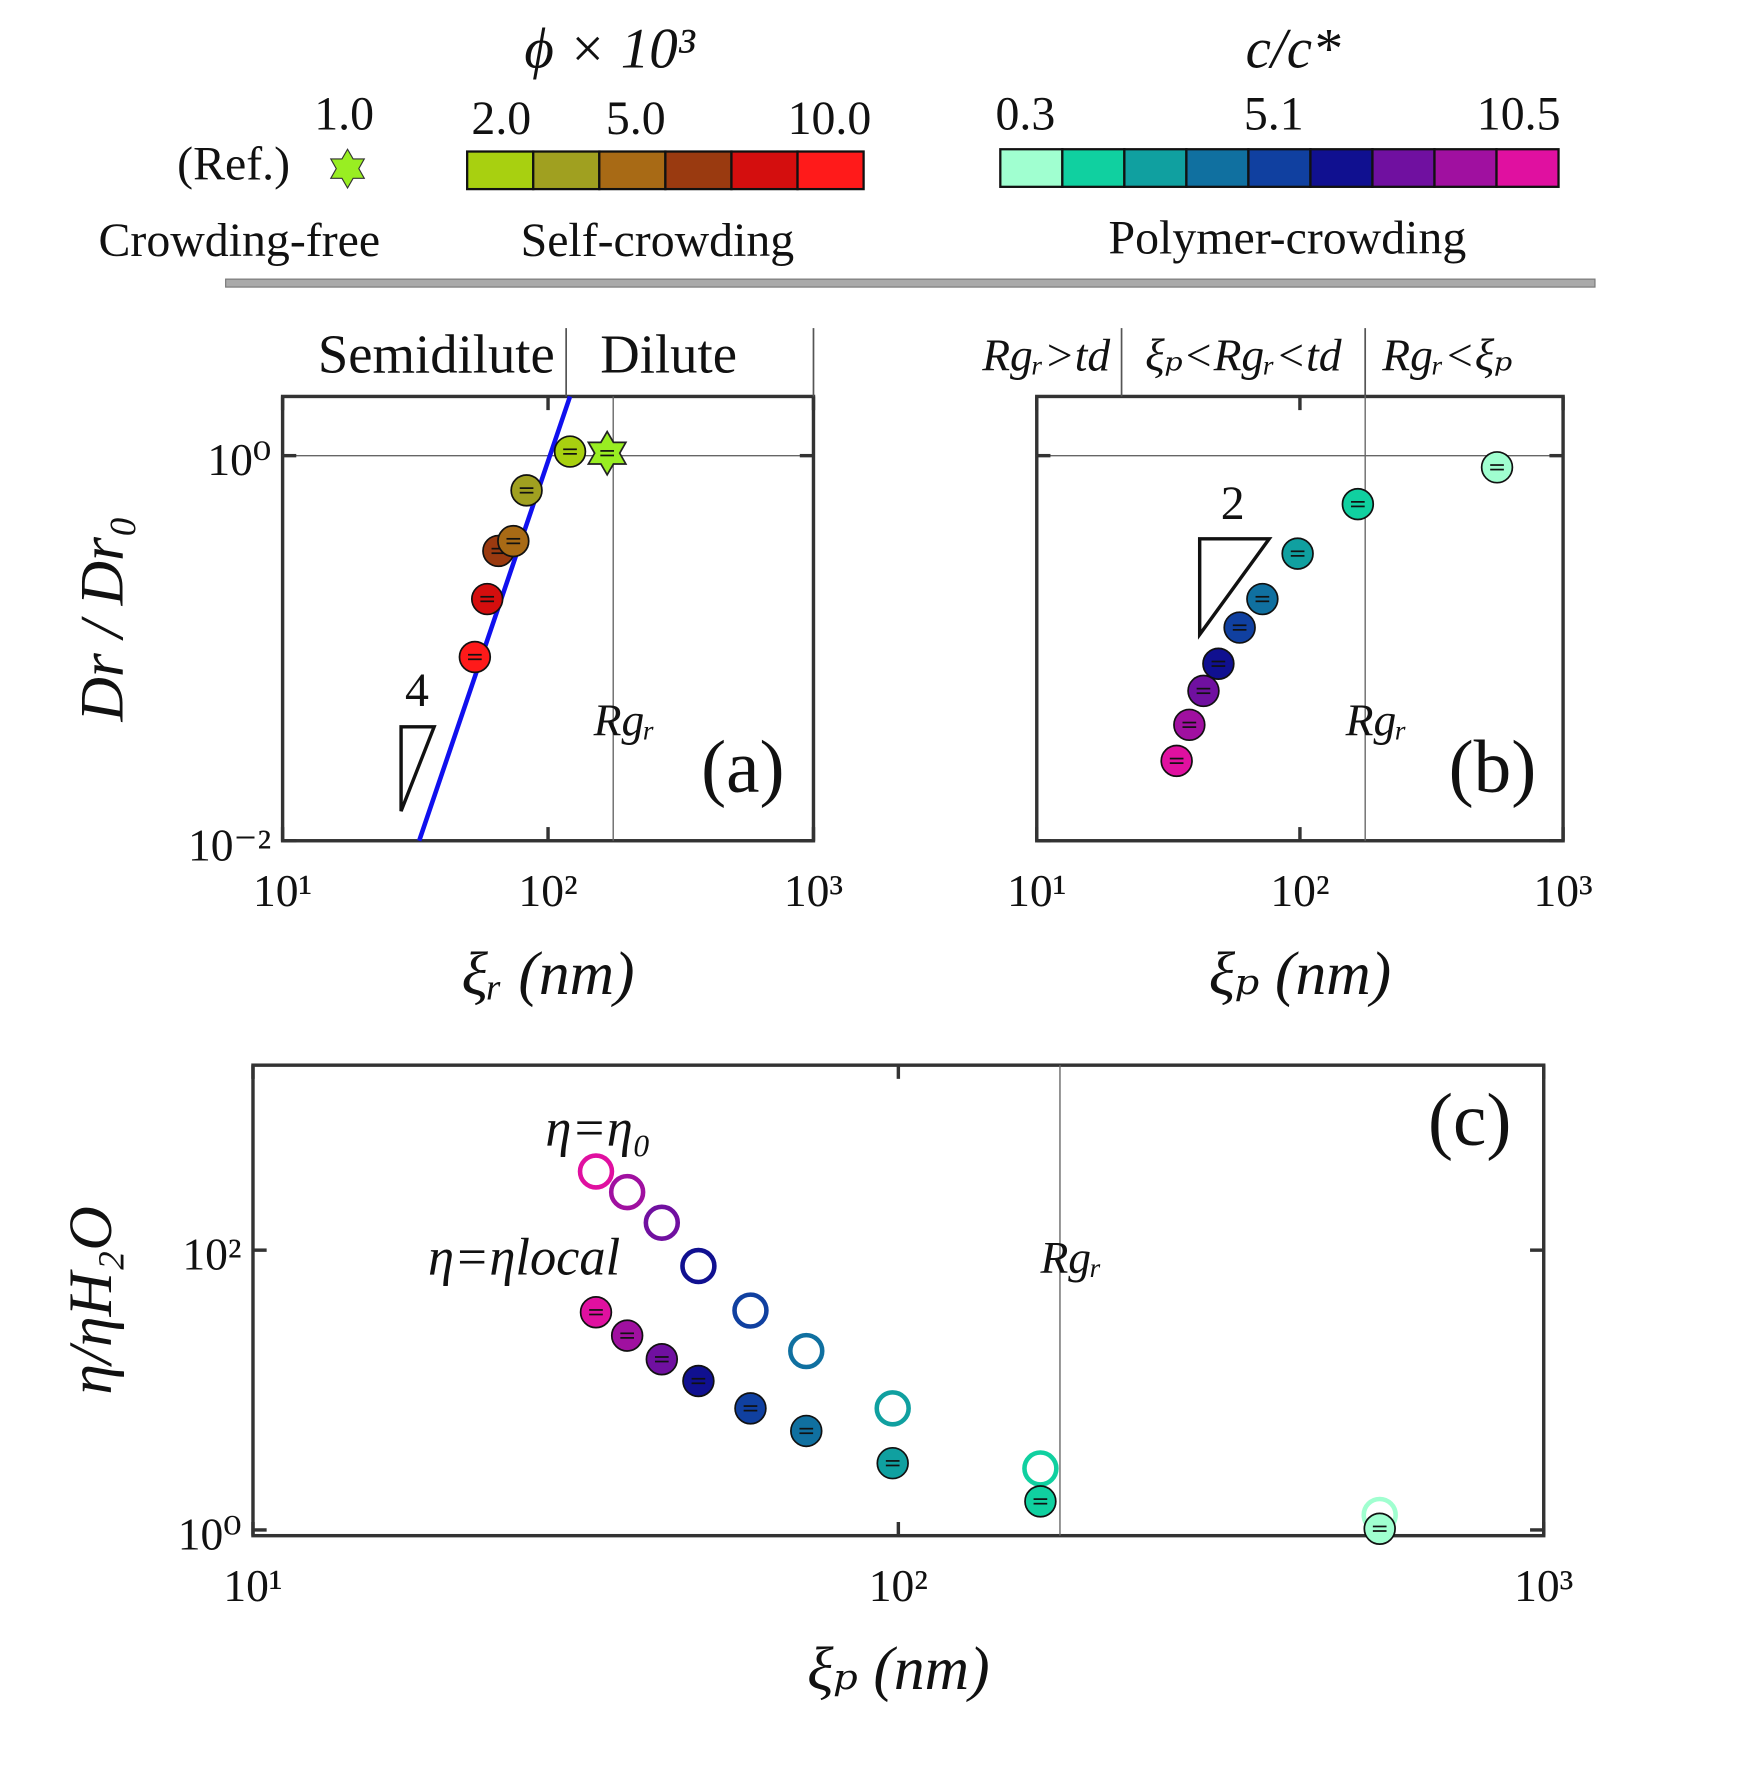  I want to click on x-axis-label: ξᵣ (nm), so click(548, 974).